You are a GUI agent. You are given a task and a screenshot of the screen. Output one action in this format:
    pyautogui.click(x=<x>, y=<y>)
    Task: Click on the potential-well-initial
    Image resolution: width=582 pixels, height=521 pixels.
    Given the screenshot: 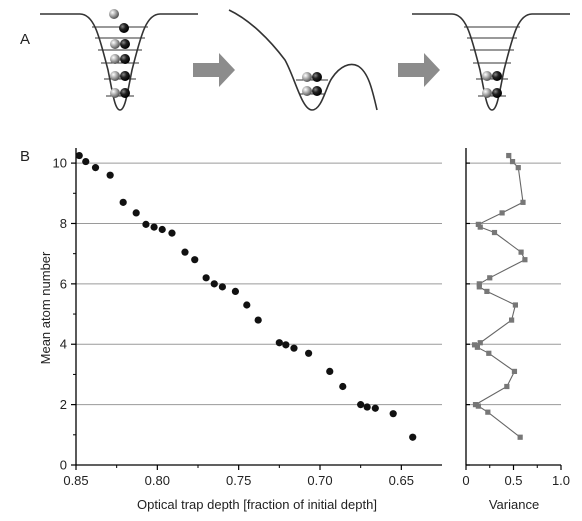 What is the action you would take?
    pyautogui.click(x=119, y=62)
    